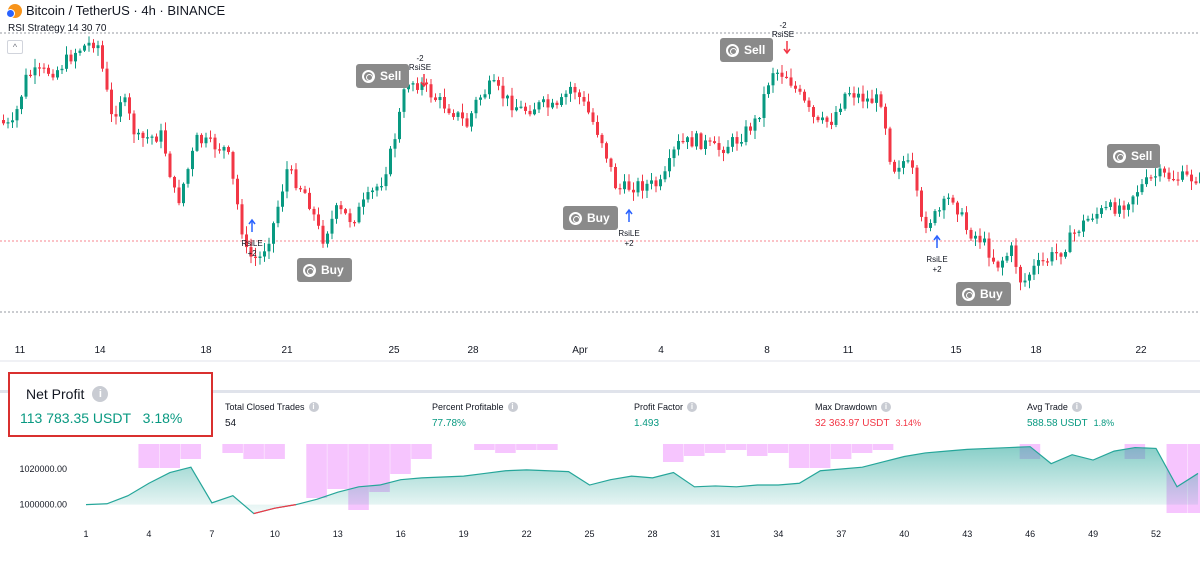  I want to click on equity-x-tick: 19, so click(464, 534).